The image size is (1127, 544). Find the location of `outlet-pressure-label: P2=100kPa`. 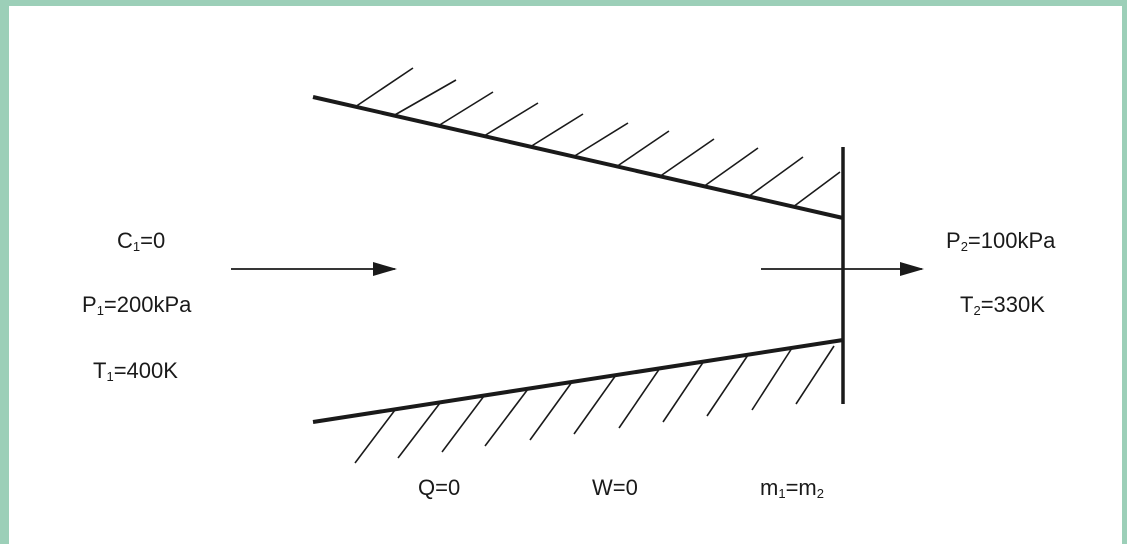

outlet-pressure-label: P2=100kPa is located at coordinates (1001, 241).